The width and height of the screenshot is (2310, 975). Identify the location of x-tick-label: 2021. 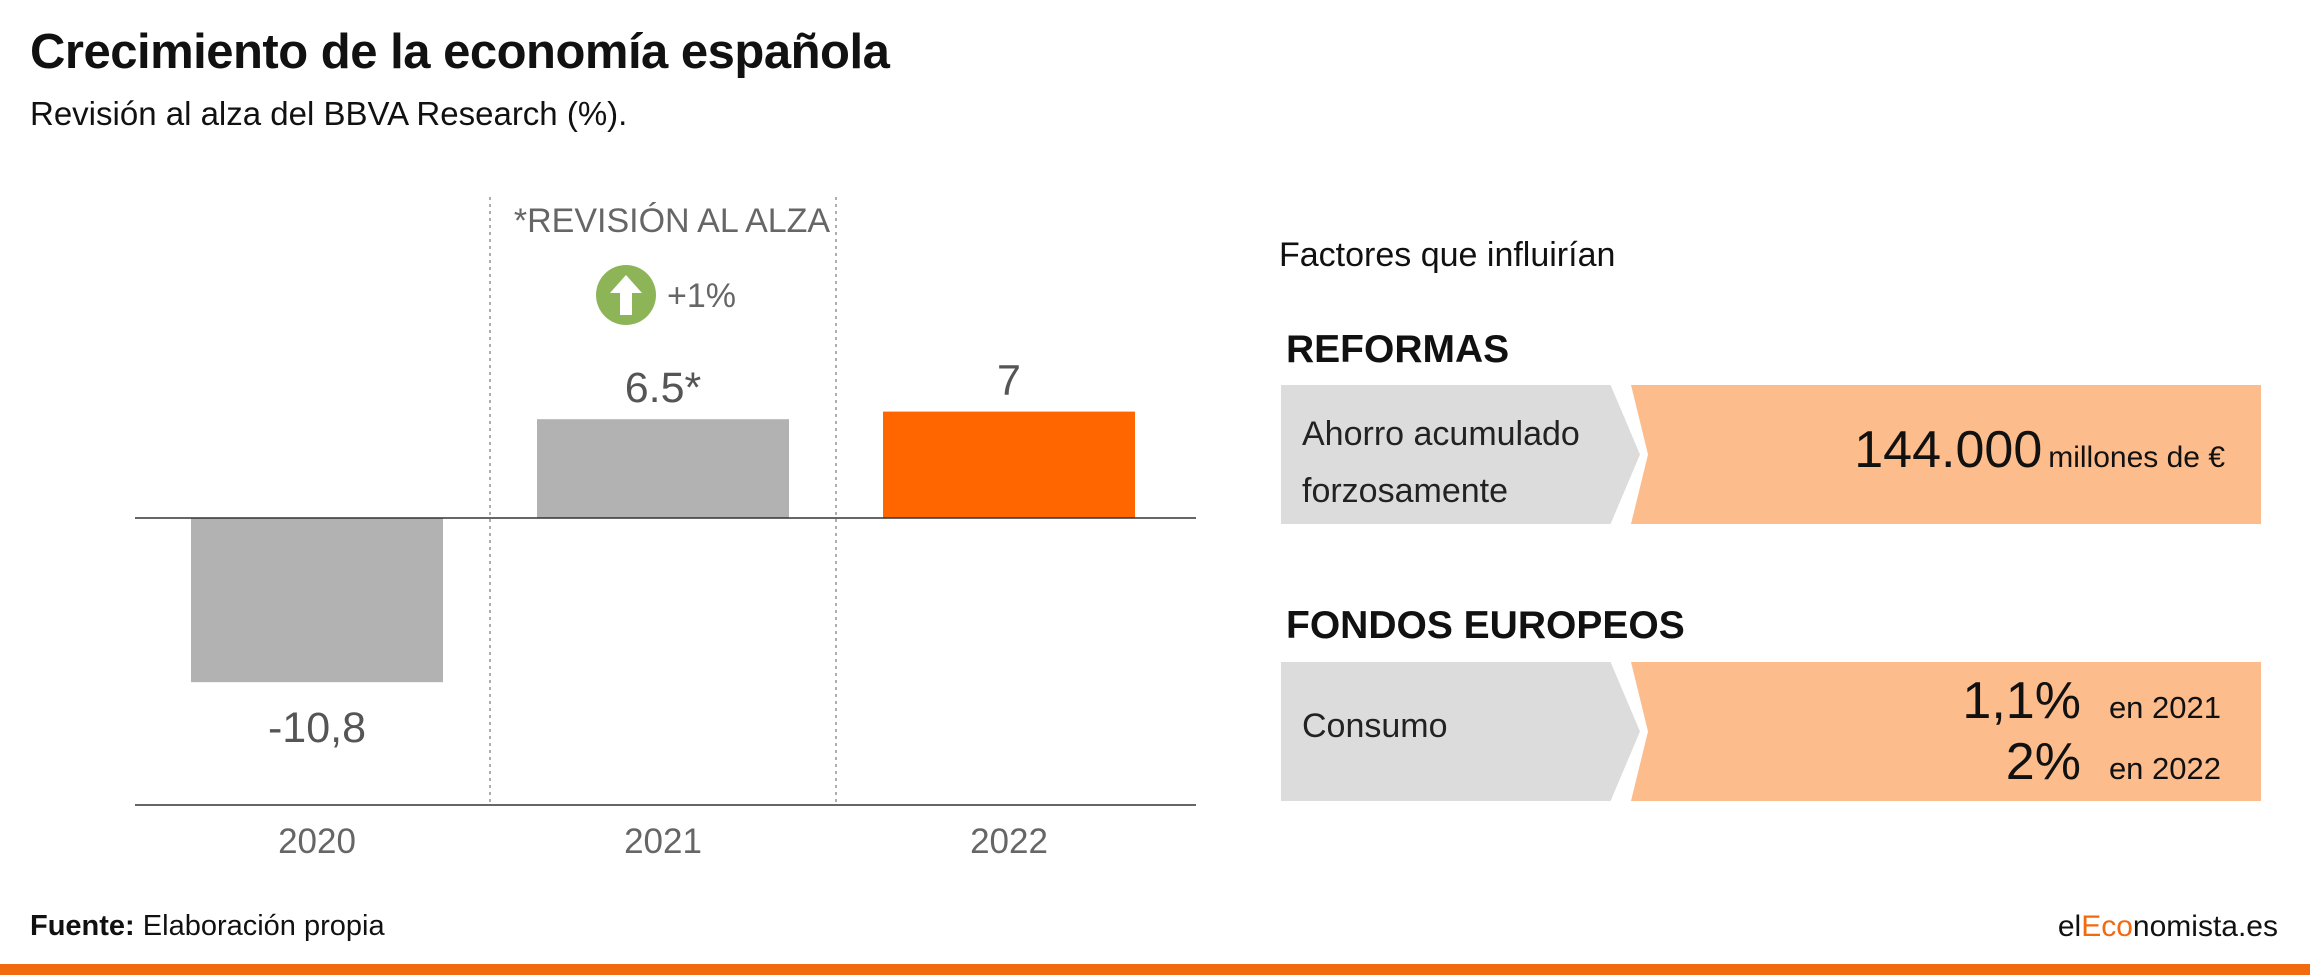
(663, 841).